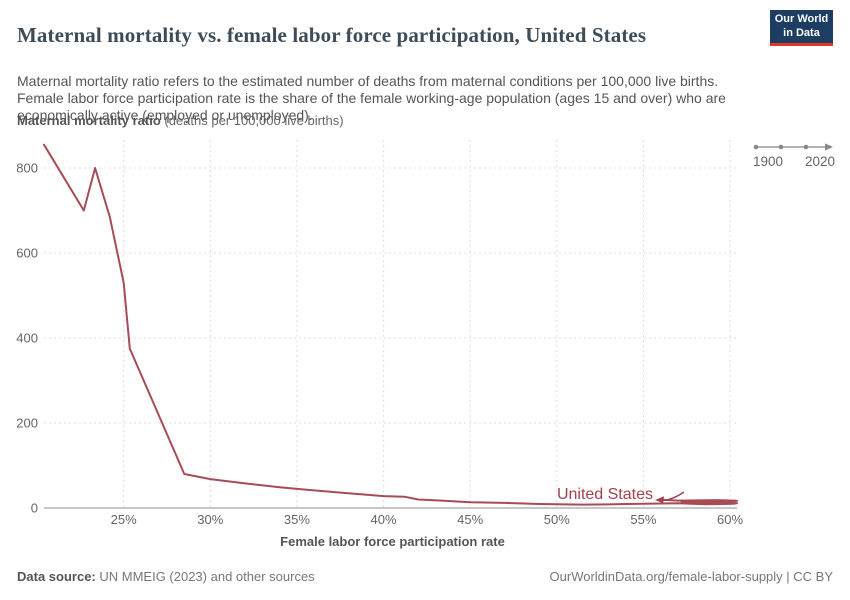 This screenshot has width=850, height=600. Describe the element at coordinates (768, 161) in the screenshot. I see `timeline-start-year: 1900` at that location.